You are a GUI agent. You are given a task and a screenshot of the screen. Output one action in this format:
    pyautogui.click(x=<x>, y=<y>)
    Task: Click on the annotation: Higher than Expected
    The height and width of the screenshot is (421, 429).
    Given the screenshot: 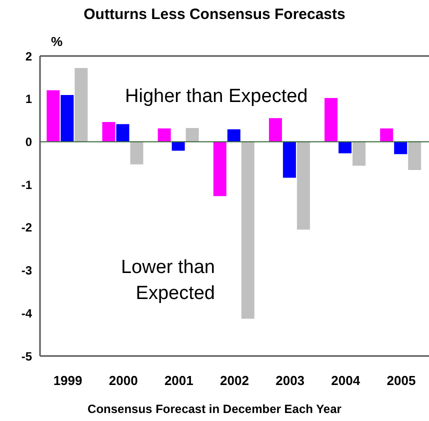 What is the action you would take?
    pyautogui.click(x=216, y=97)
    